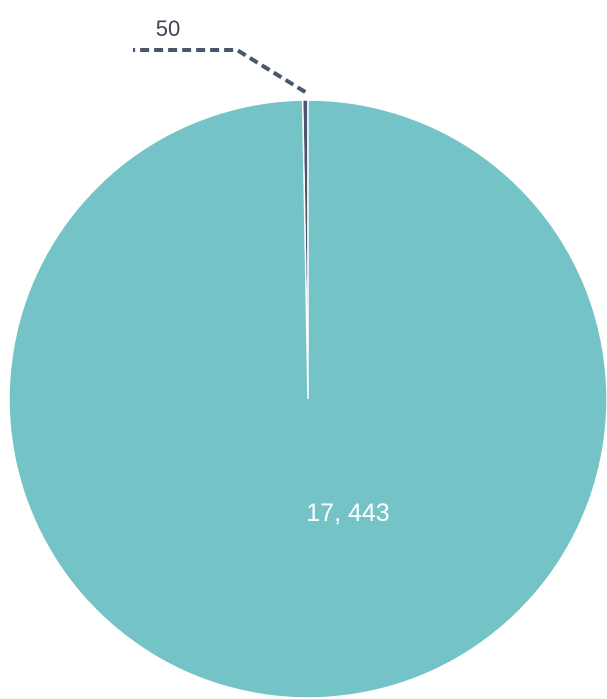  I want to click on slice-label-large: 17, 443, so click(347, 513).